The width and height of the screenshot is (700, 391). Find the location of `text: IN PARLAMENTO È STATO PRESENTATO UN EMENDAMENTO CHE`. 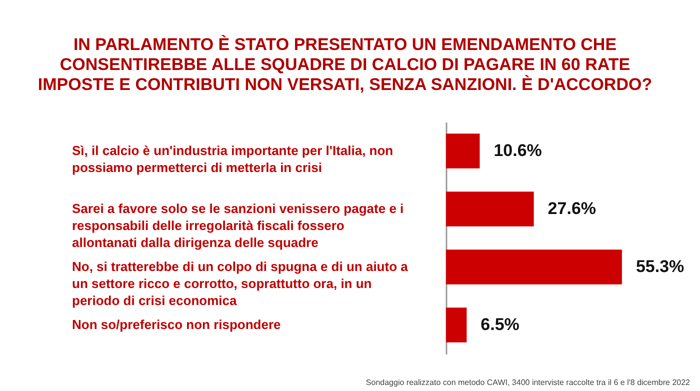

text: IN PARLAMENTO È STATO PRESENTATO UN EMENDAMENTO CHE is located at coordinates (345, 44).